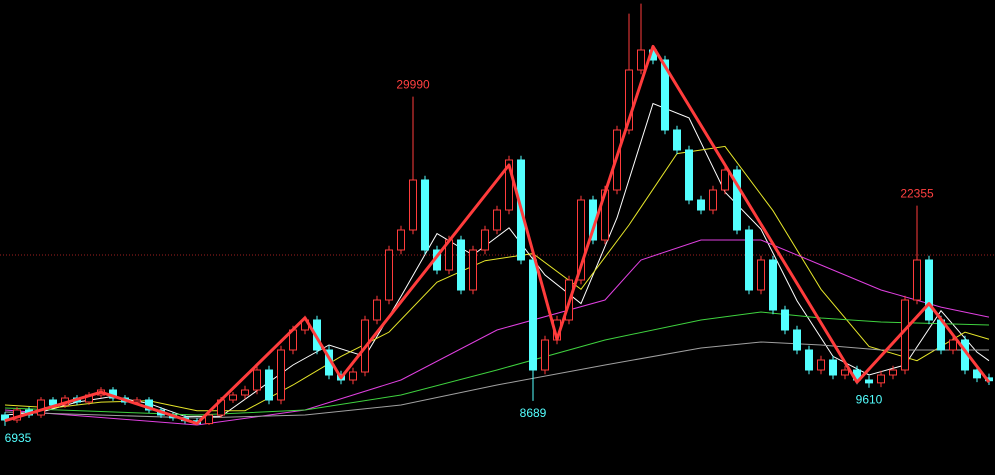  What do you see at coordinates (18, 438) in the screenshot?
I see `extreme-label: 6935` at bounding box center [18, 438].